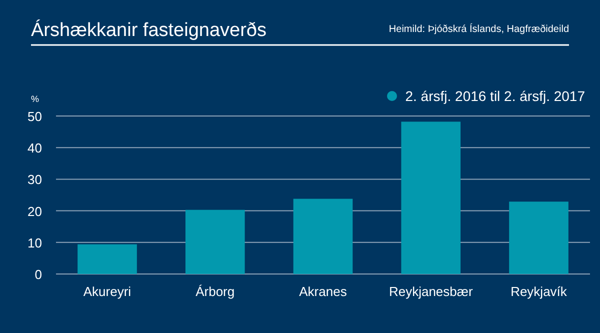 Image resolution: width=600 pixels, height=333 pixels. Describe the element at coordinates (495, 96) in the screenshot. I see `legend-label: 2. ársfj. 2016 til 2. ársfj. 2017` at that location.